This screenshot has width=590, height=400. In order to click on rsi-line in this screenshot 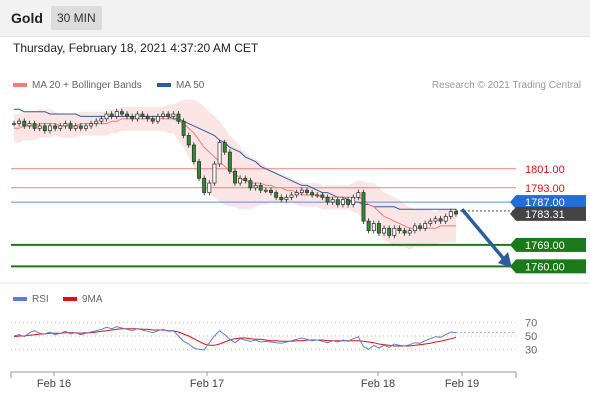, I will do `click(235, 338)`.